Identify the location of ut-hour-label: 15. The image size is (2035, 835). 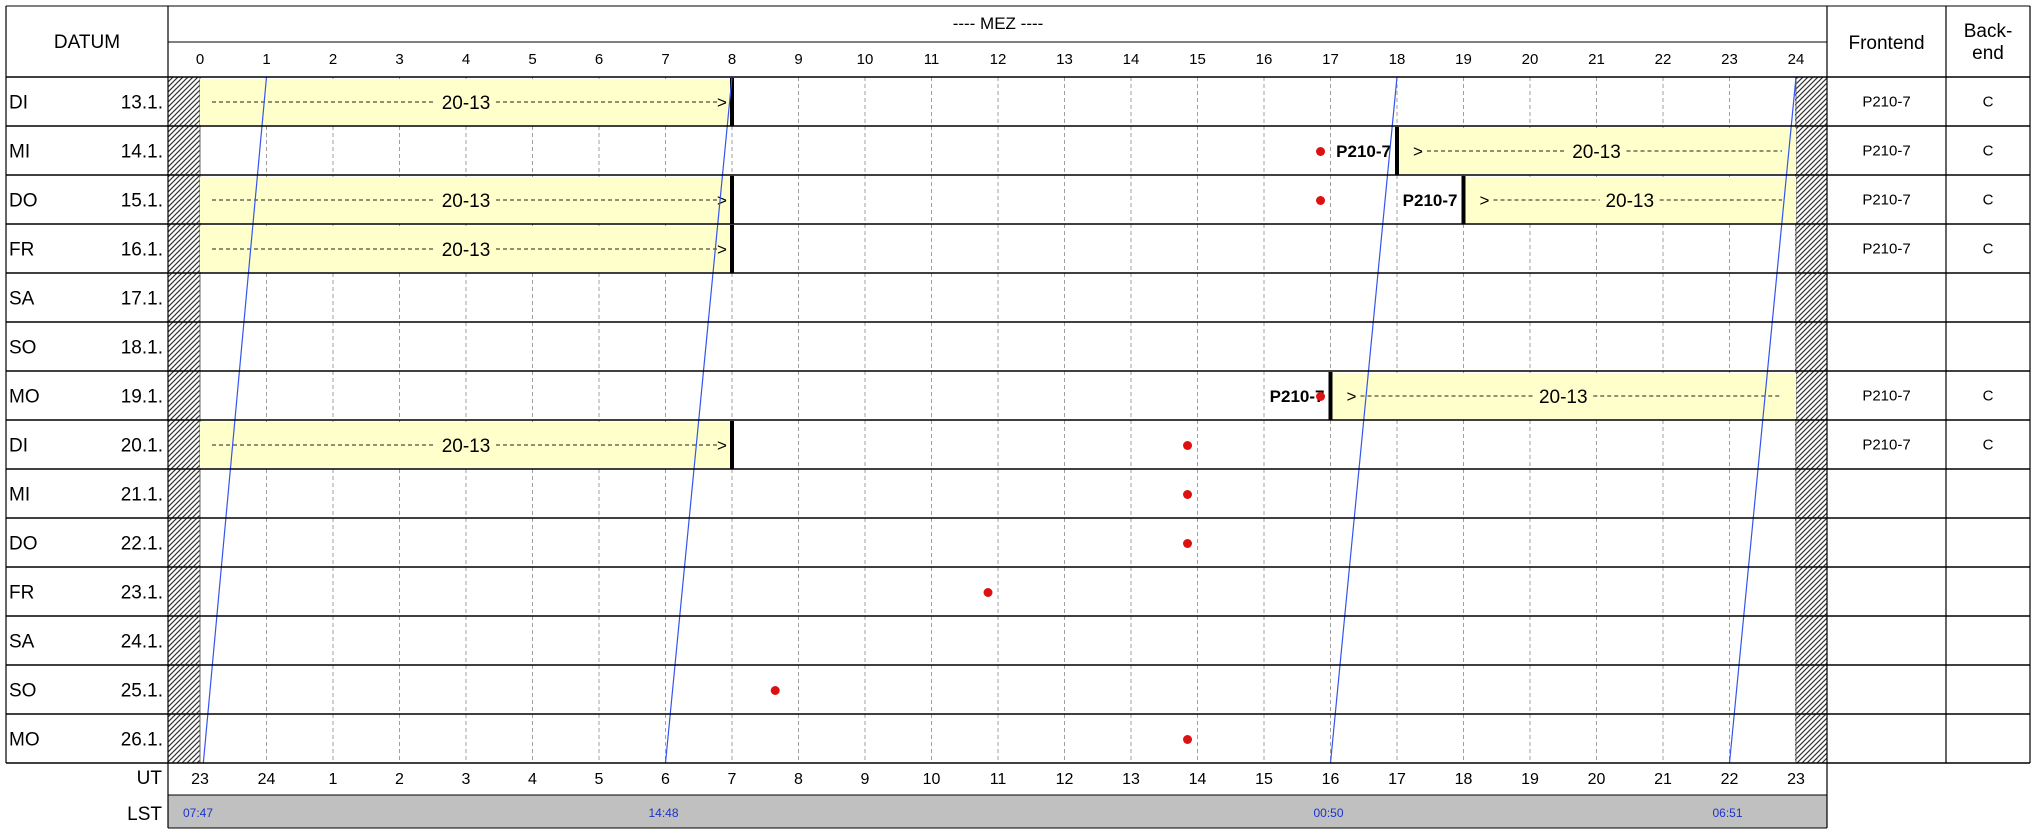
(1264, 779).